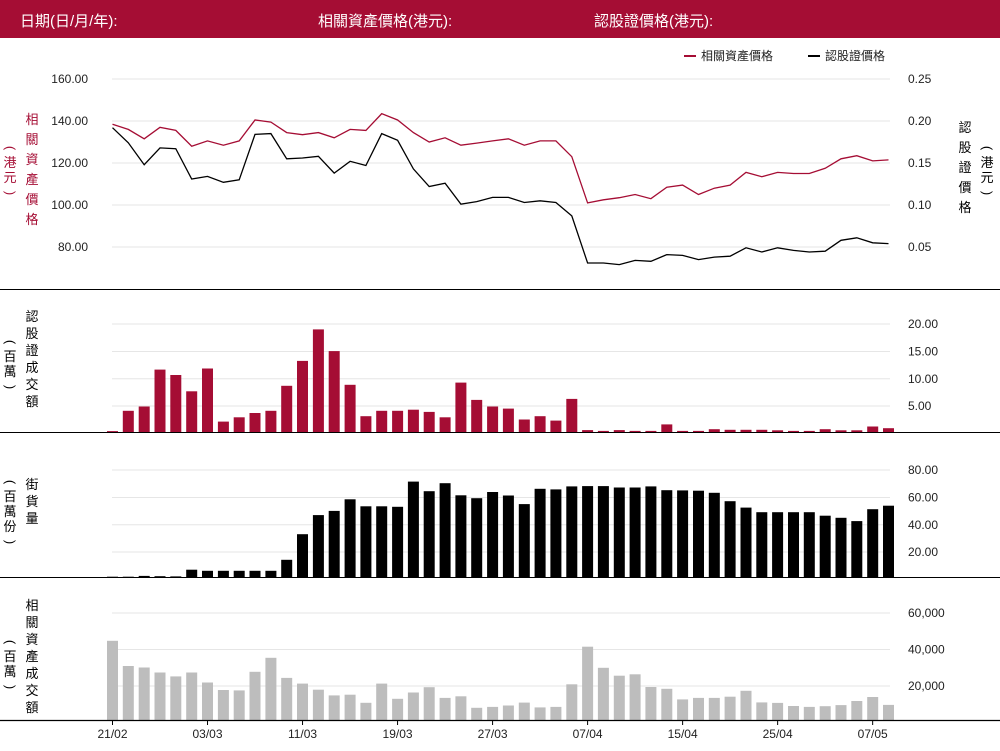 The height and width of the screenshot is (751, 1000). Describe the element at coordinates (31, 622) in the screenshot. I see `svg-text: 關` at that location.